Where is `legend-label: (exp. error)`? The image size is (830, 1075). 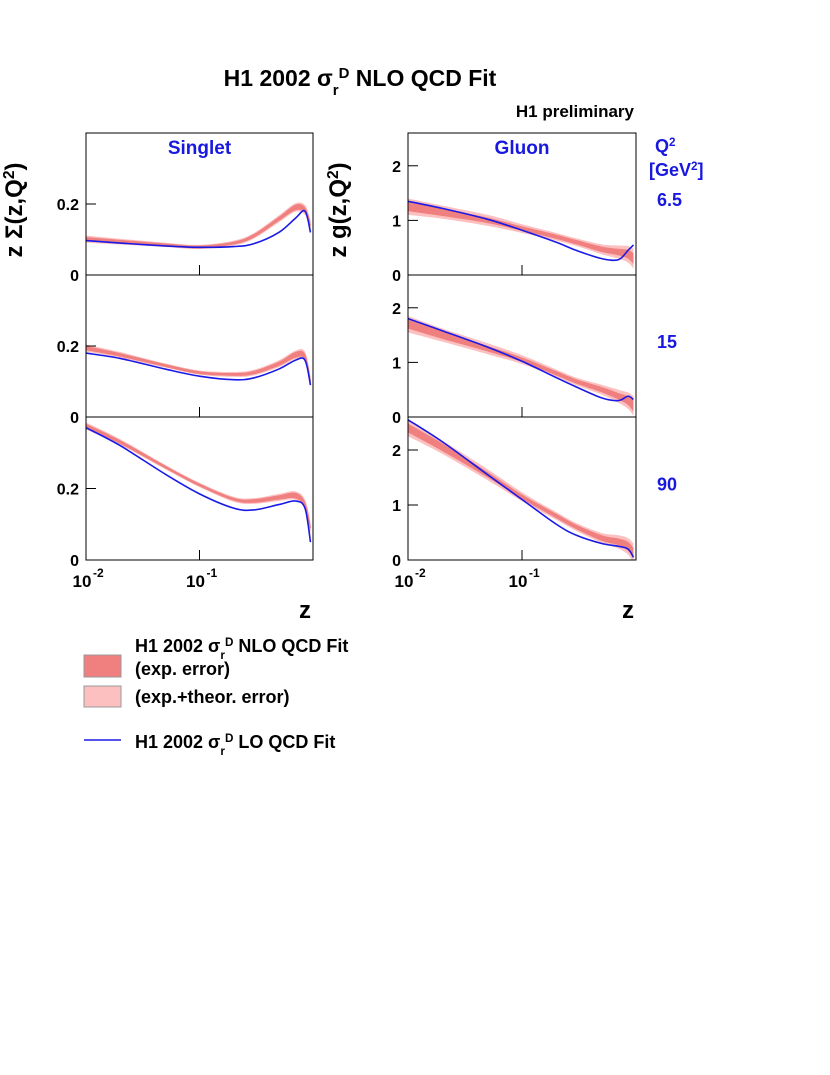
legend-label: (exp. error) is located at coordinates (182, 669).